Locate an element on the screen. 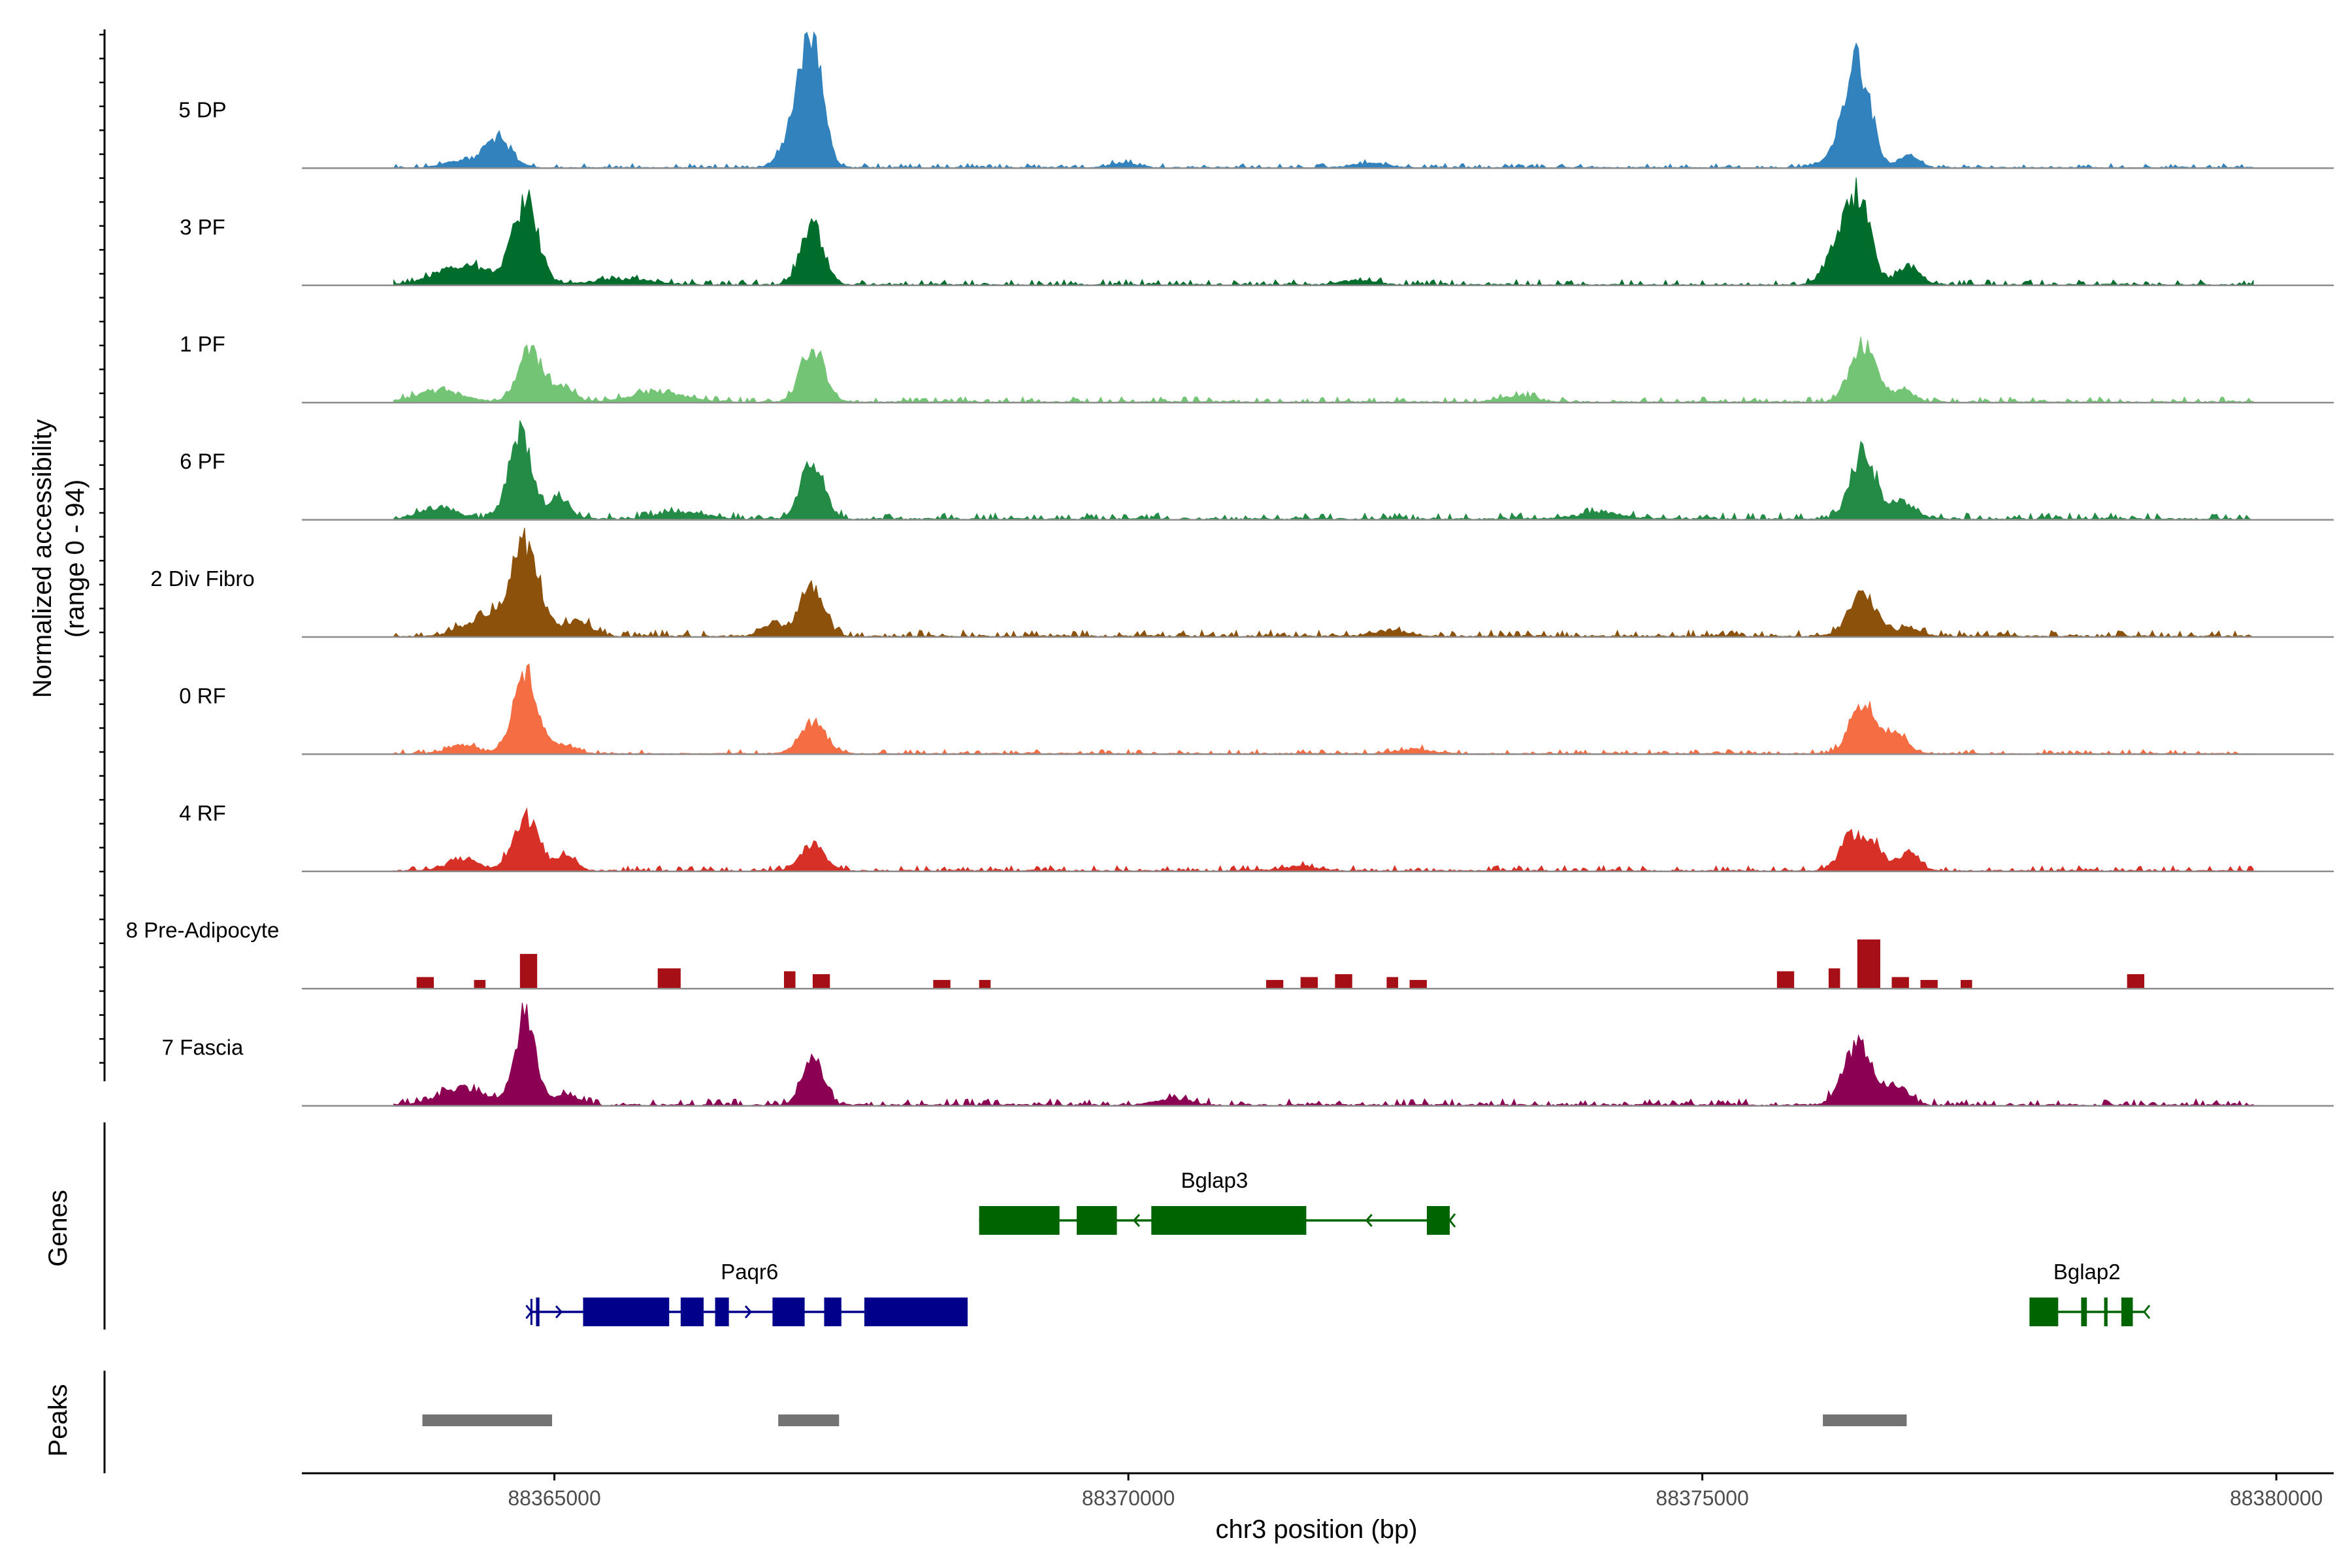  genes-track: Bglap3 Paqr6 Bglap2 is located at coordinates (1127, 1226).